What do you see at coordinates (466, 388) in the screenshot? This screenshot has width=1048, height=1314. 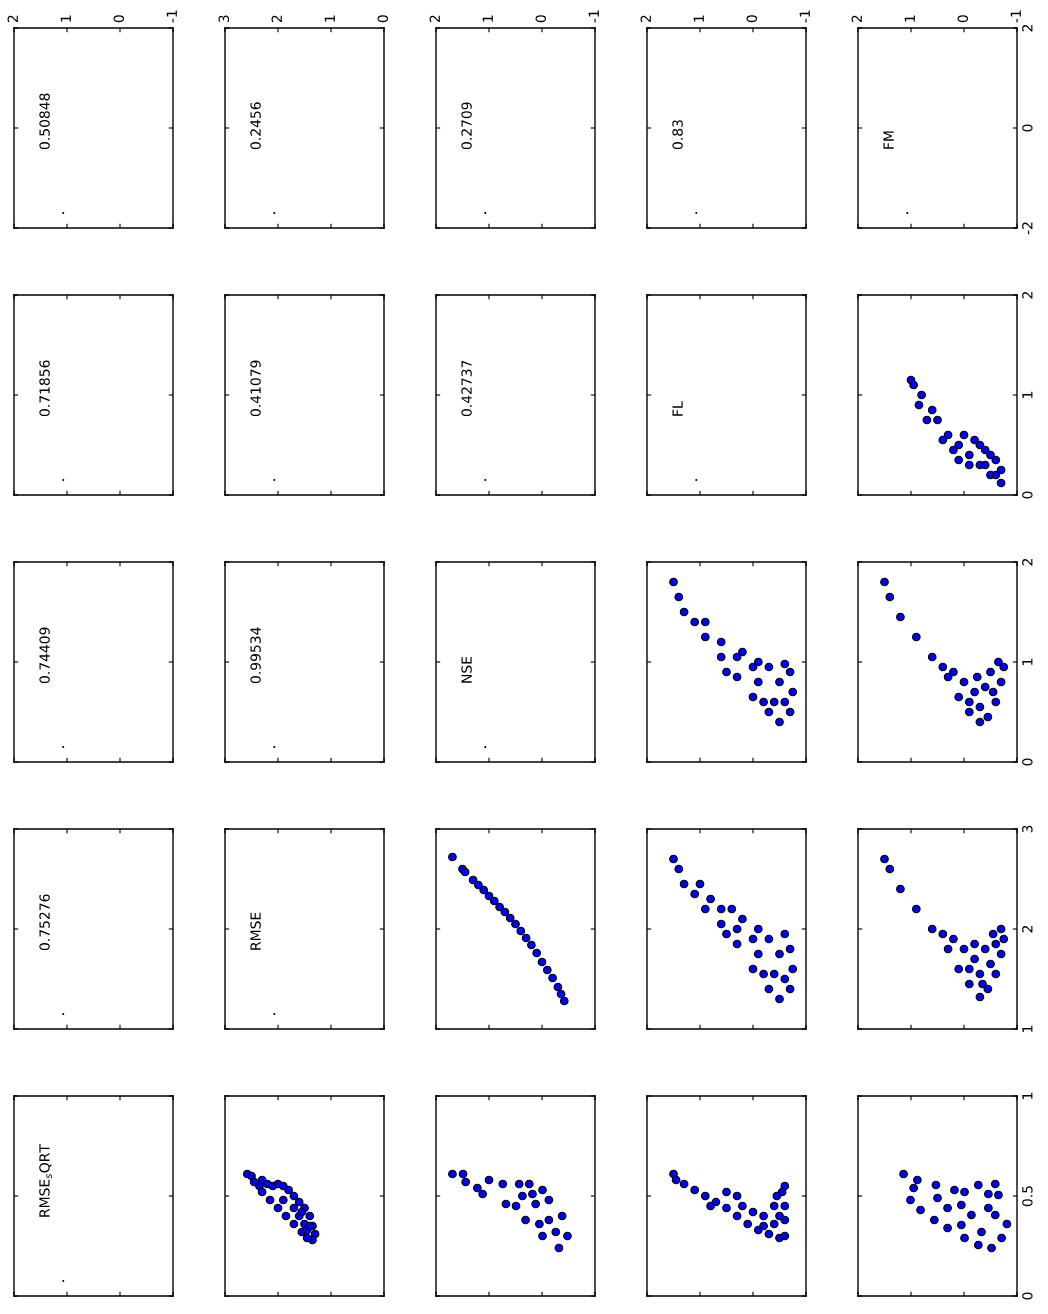 I see `annotation: 0.42737` at bounding box center [466, 388].